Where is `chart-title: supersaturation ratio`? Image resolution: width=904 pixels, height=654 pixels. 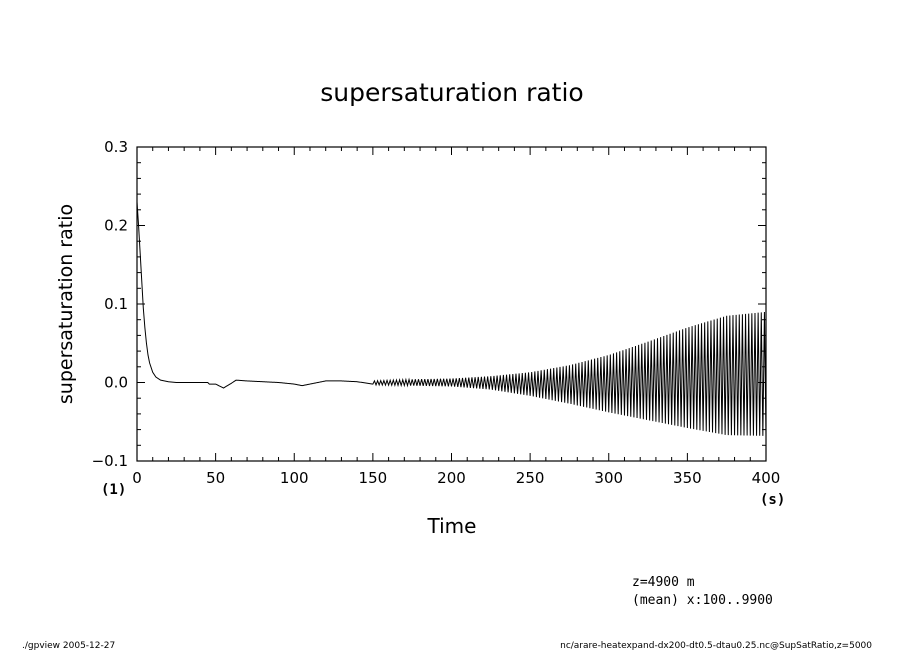 chart-title: supersaturation ratio is located at coordinates (452, 92).